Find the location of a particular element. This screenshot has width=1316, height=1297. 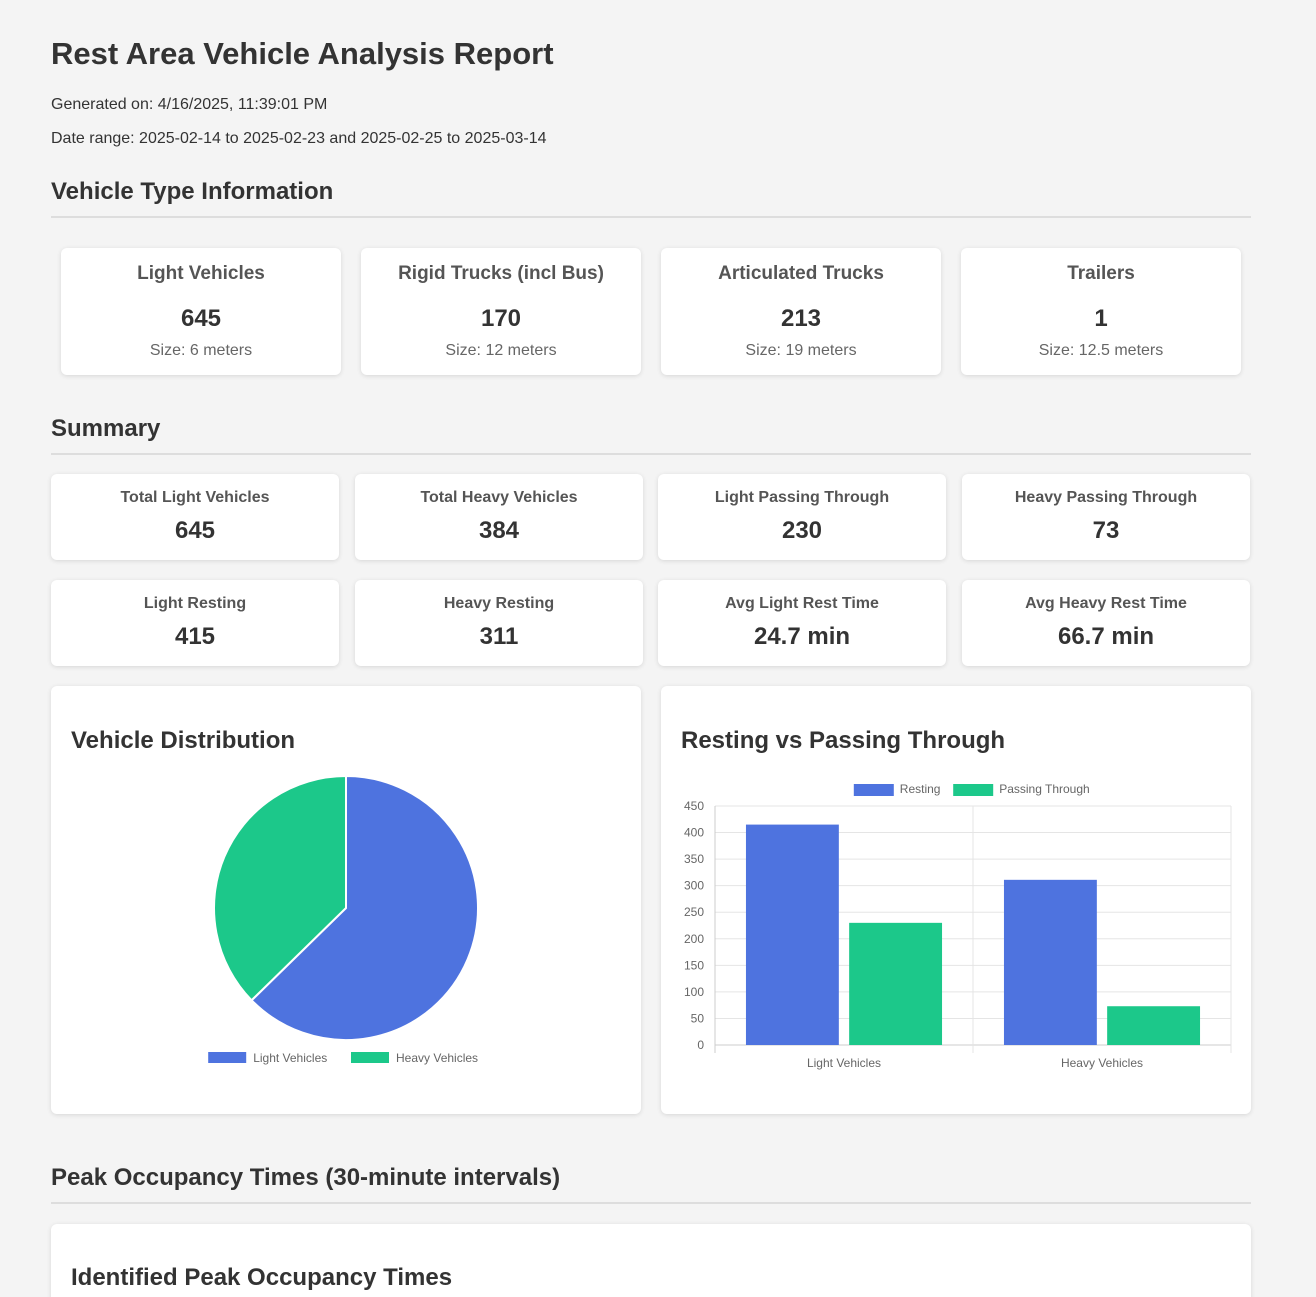

summary-stat-card: Total Heavy Vehicles 384 is located at coordinates (499, 517).